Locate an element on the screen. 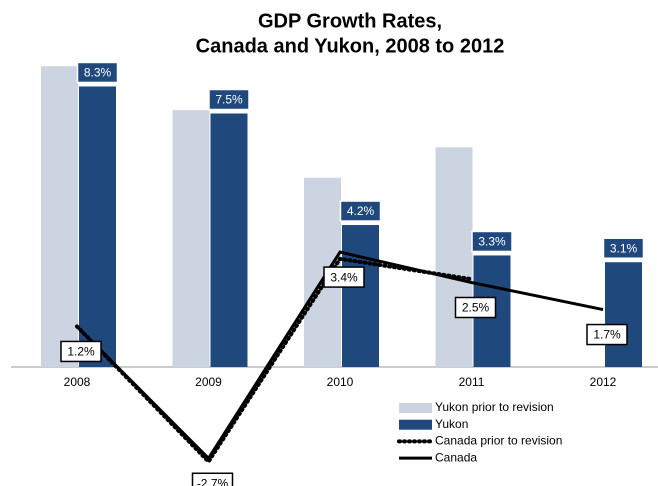  data-label: 1.2% is located at coordinates (81, 352).